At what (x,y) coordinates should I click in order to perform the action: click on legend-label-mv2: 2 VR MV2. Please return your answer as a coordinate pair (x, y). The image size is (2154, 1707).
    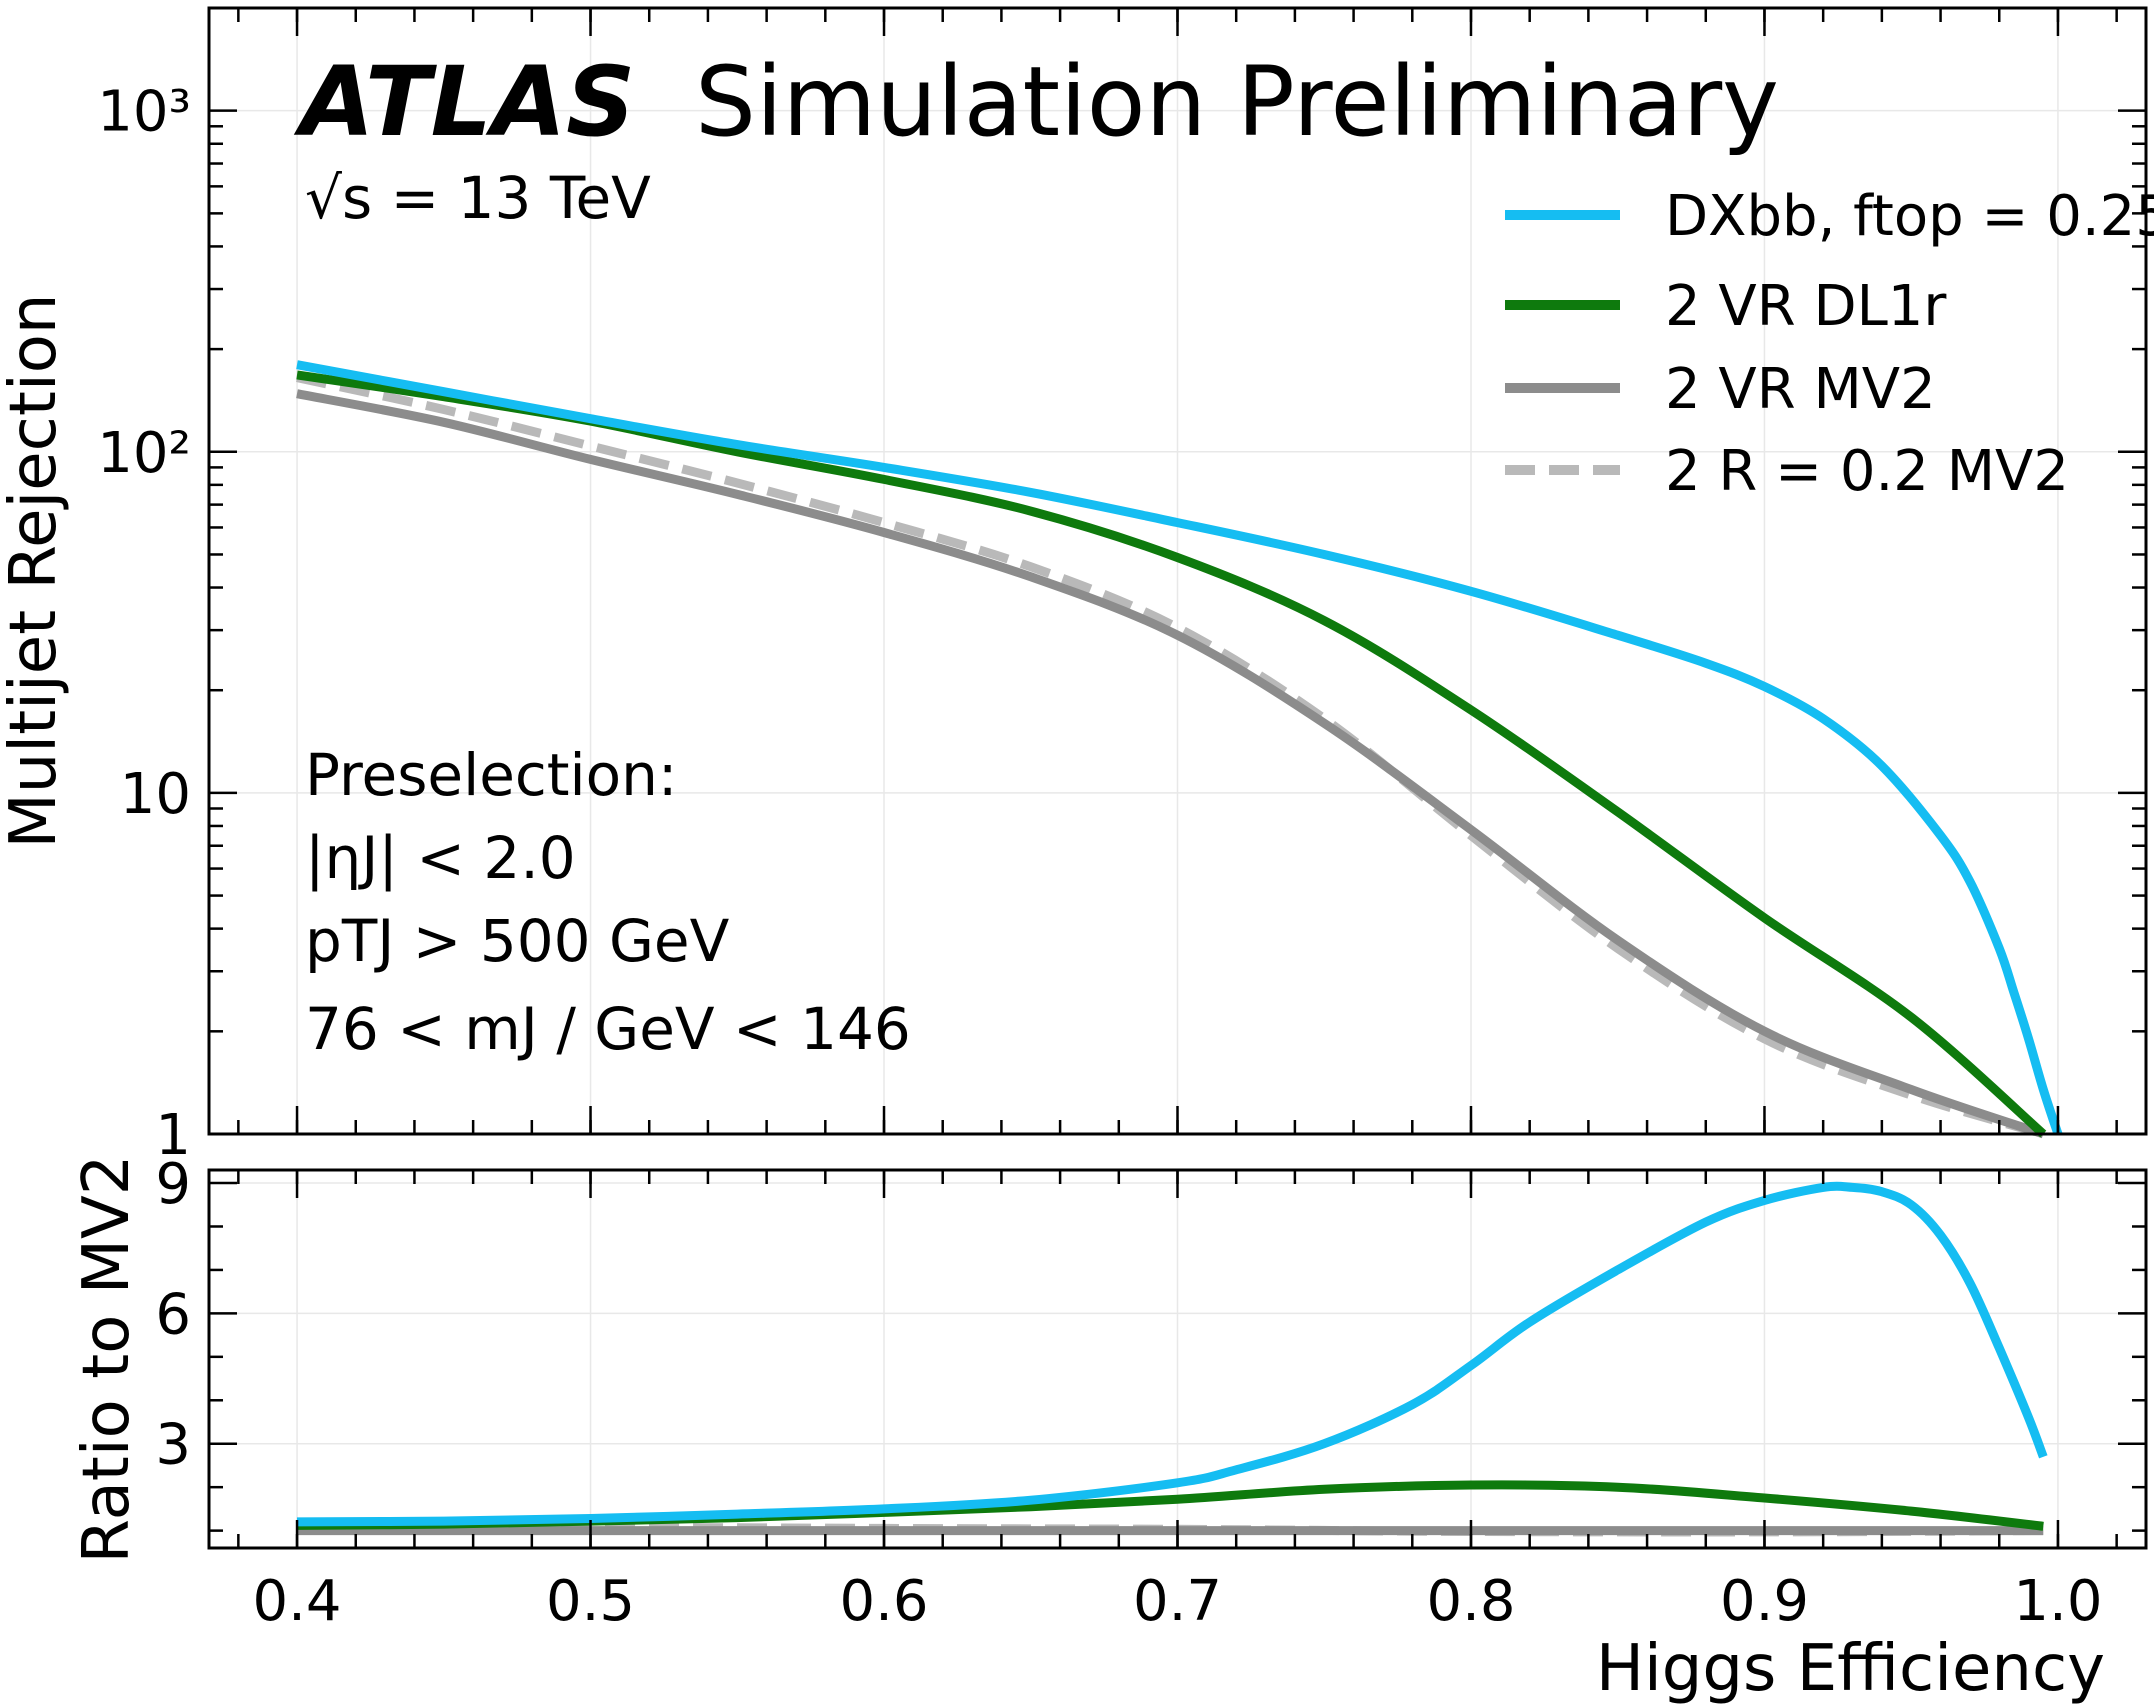
    Looking at the image, I should click on (1800, 389).